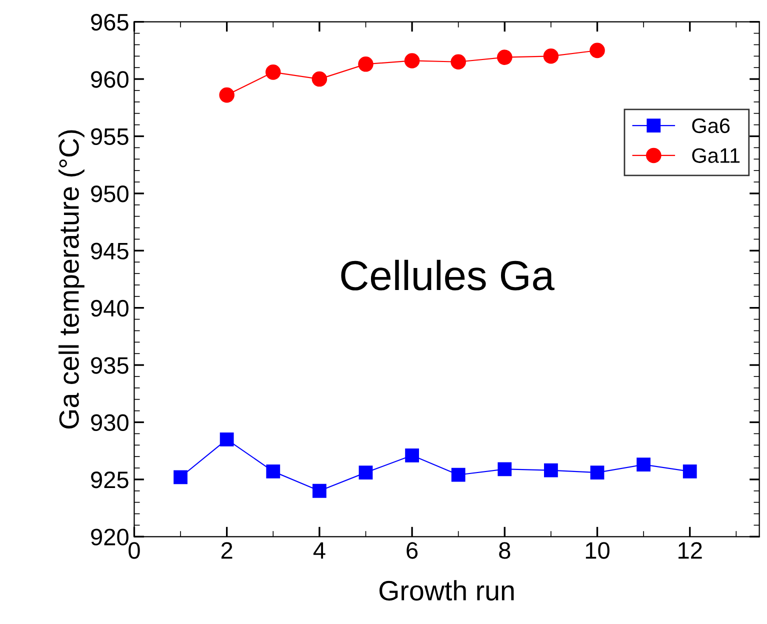 The image size is (767, 624). Describe the element at coordinates (711, 126) in the screenshot. I see `legend-label: Ga6` at that location.